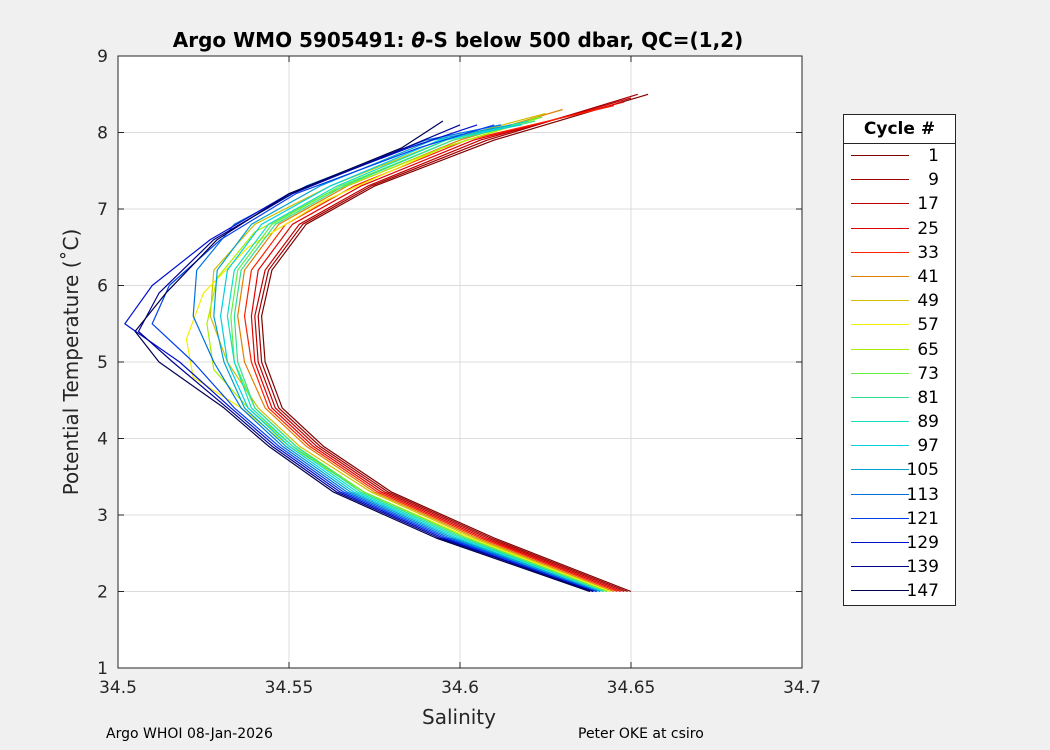  What do you see at coordinates (922, 567) in the screenshot?
I see `legend-label: 139` at bounding box center [922, 567].